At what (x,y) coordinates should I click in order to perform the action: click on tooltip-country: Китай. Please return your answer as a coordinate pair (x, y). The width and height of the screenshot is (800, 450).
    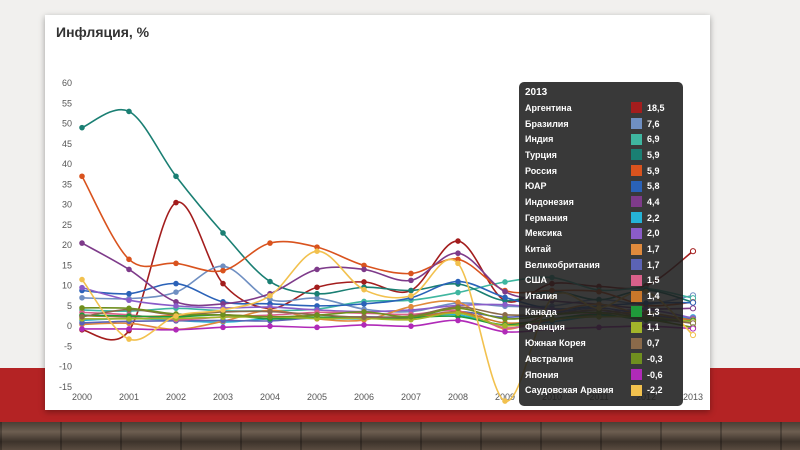
    Looking at the image, I should click on (538, 249).